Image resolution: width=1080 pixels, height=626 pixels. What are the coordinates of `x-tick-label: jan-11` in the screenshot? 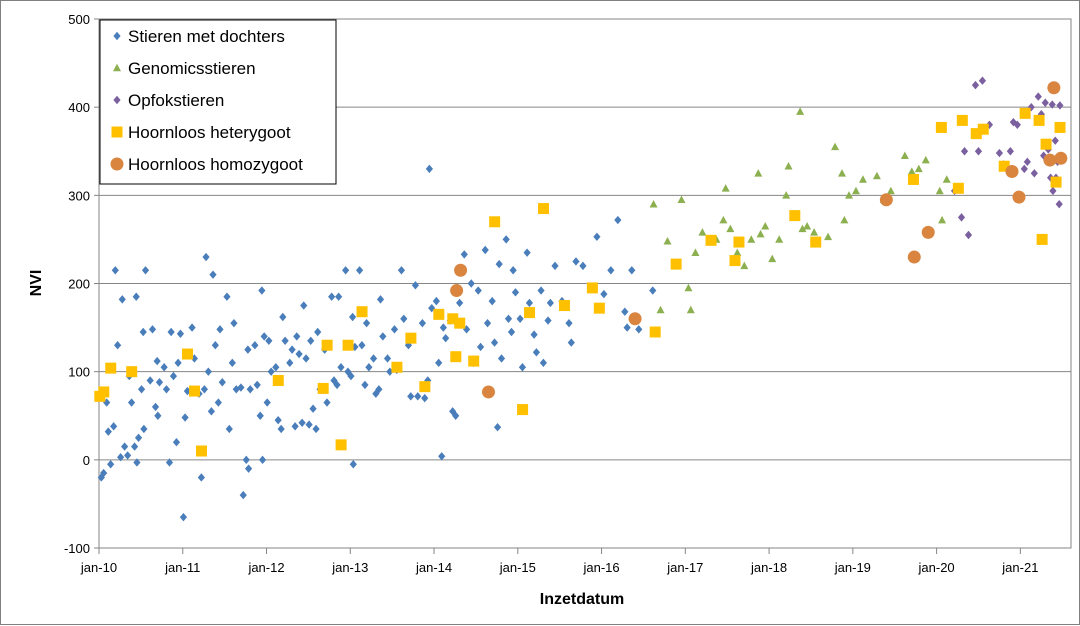 It's located at (182, 567).